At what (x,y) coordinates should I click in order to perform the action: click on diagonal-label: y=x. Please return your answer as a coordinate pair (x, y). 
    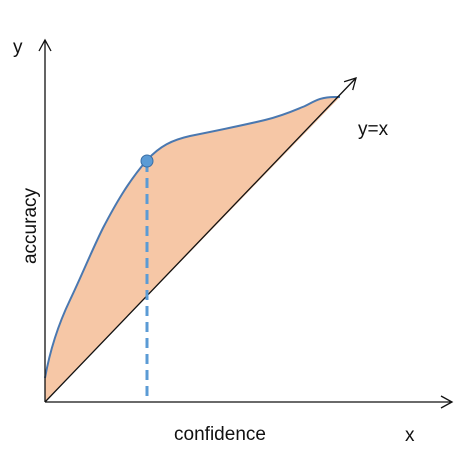
    Looking at the image, I should click on (373, 129).